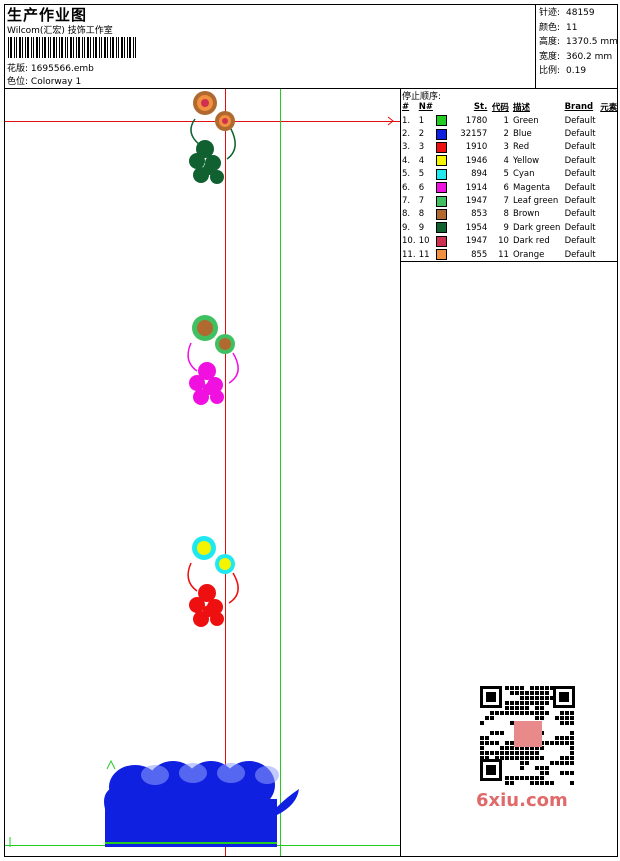  Describe the element at coordinates (476, 241) in the screenshot. I see `row-stitches: 1947` at that location.